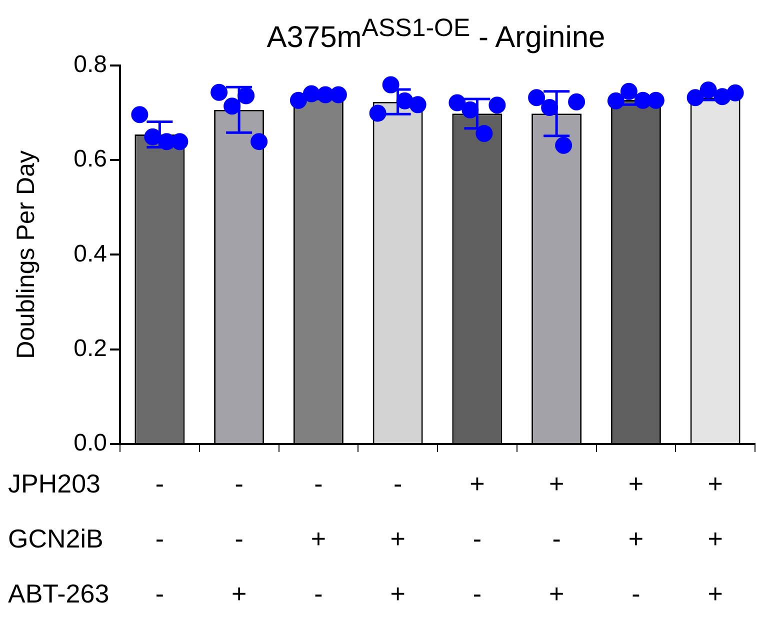  Describe the element at coordinates (56, 539) in the screenshot. I see `text: GCN2iB` at that location.